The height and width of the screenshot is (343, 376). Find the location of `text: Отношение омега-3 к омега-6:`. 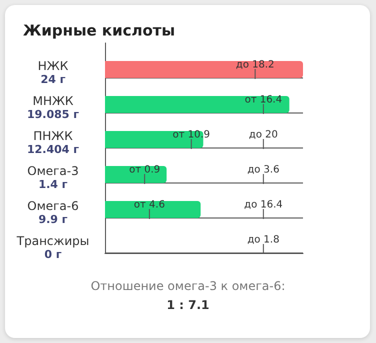

text: Отношение омега-3 к омега-6: is located at coordinates (188, 286).